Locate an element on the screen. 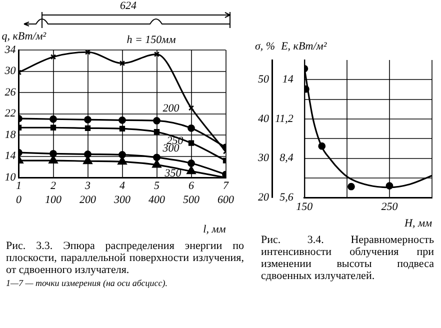 Image resolution: width=441 pixels, height=328 pixels. x-tick-label: 600 is located at coordinates (226, 200).